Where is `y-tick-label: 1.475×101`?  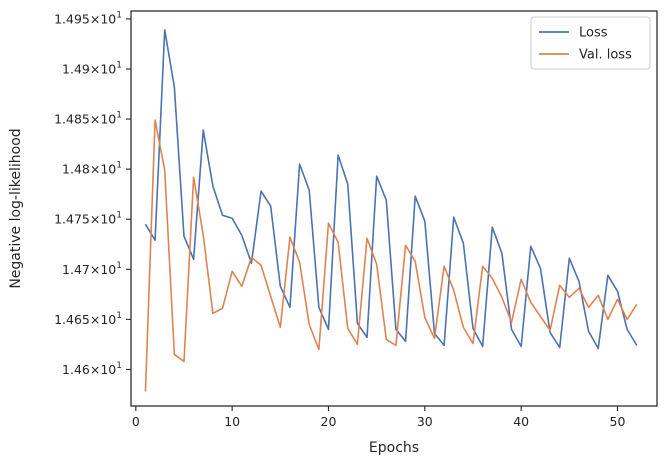 y-tick-label: 1.475×101 is located at coordinates (88, 219).